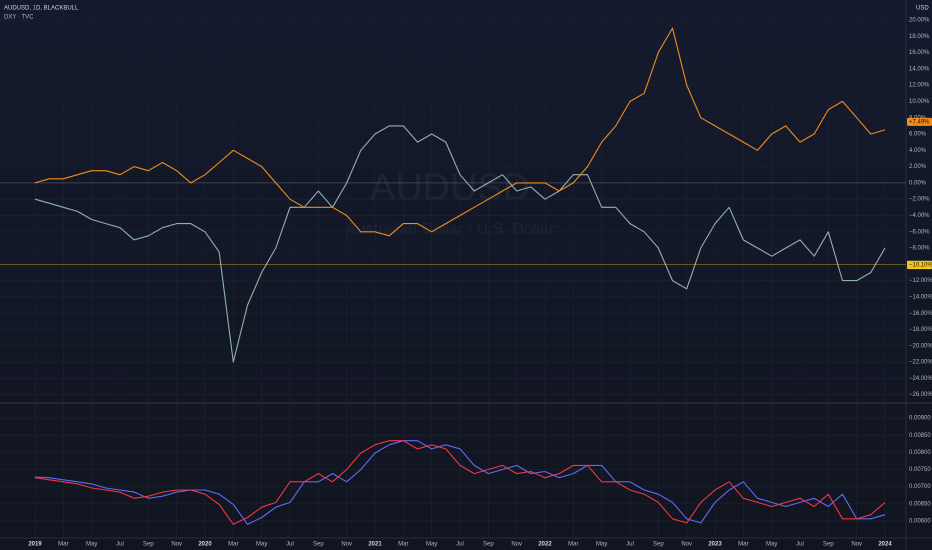 The width and height of the screenshot is (932, 550). What do you see at coordinates (919, 86) in the screenshot?
I see `y-tick-label: 12.00%` at bounding box center [919, 86].